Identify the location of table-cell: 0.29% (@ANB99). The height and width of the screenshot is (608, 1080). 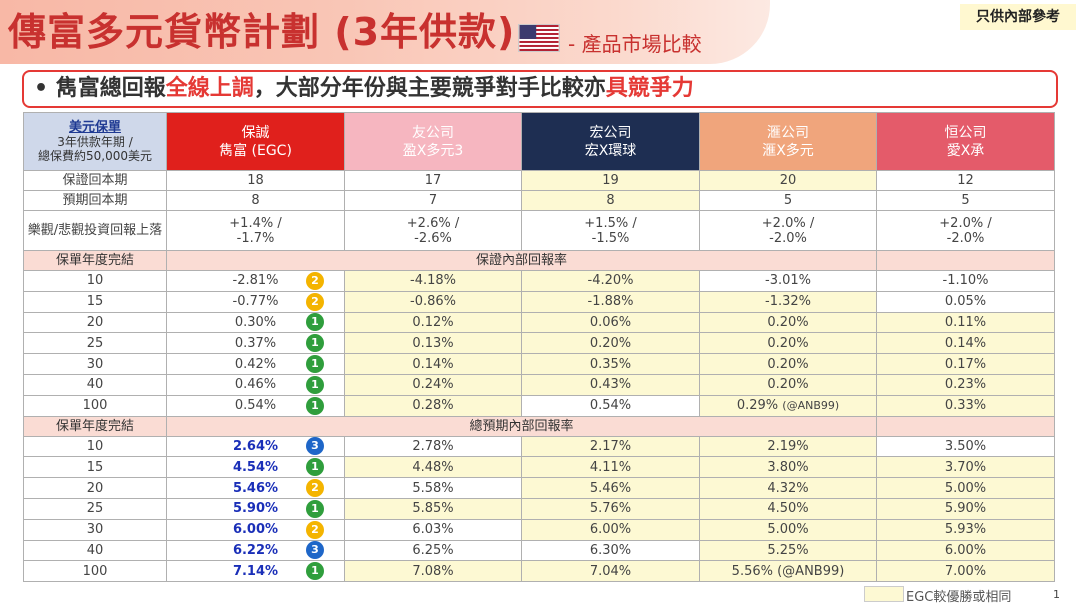
(788, 405).